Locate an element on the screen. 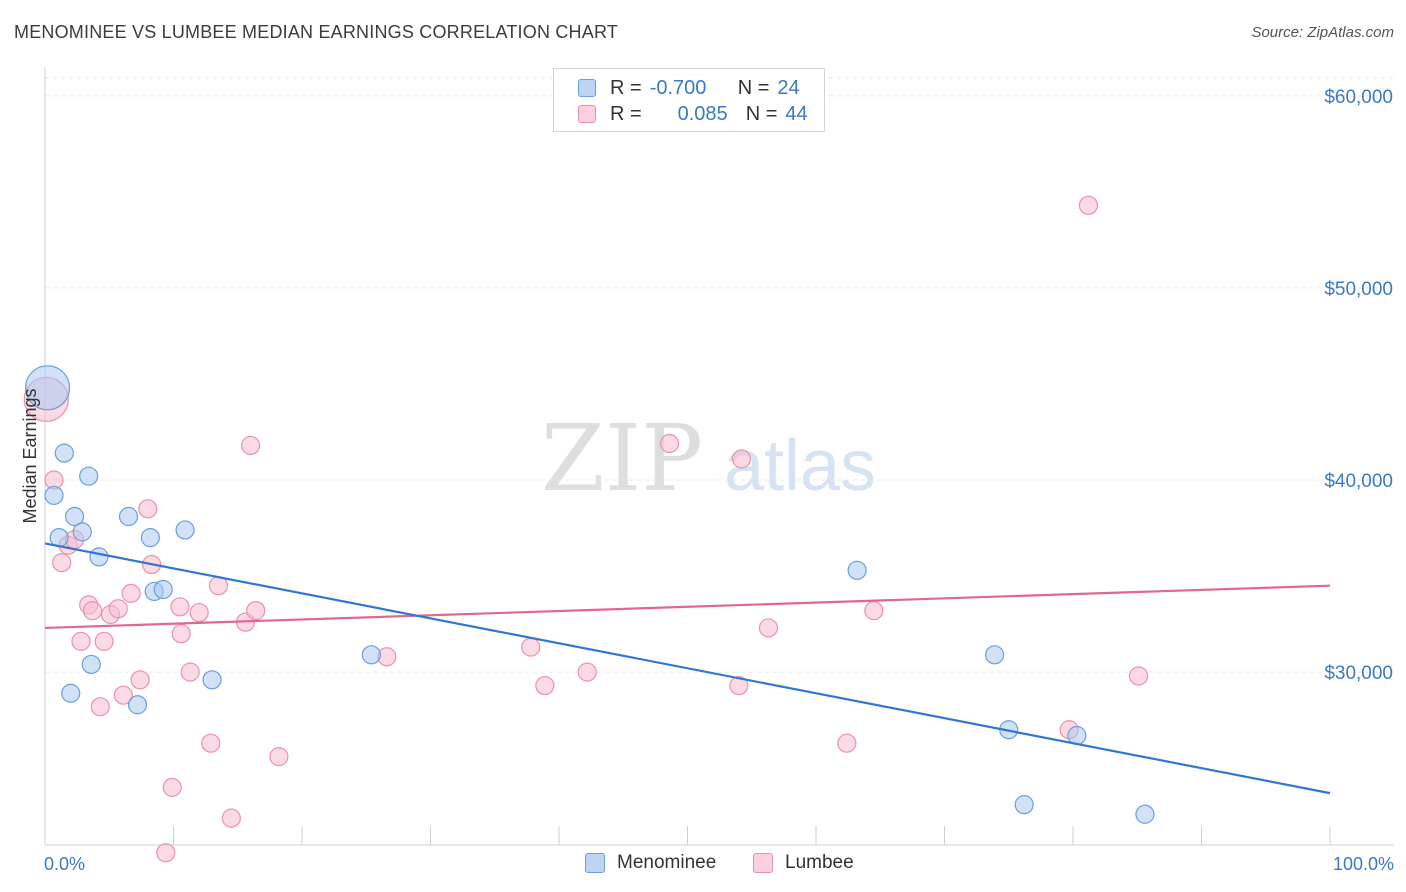 The height and width of the screenshot is (892, 1406). lumbee-r-label: R = is located at coordinates (626, 113).